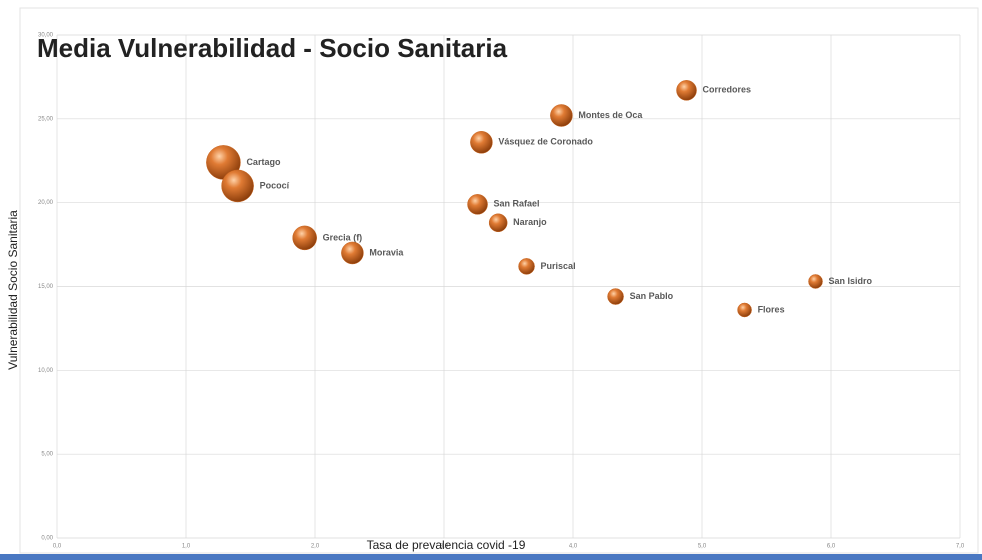  What do you see at coordinates (46, 203) in the screenshot?
I see `y-tick-label: 20,00` at bounding box center [46, 203].